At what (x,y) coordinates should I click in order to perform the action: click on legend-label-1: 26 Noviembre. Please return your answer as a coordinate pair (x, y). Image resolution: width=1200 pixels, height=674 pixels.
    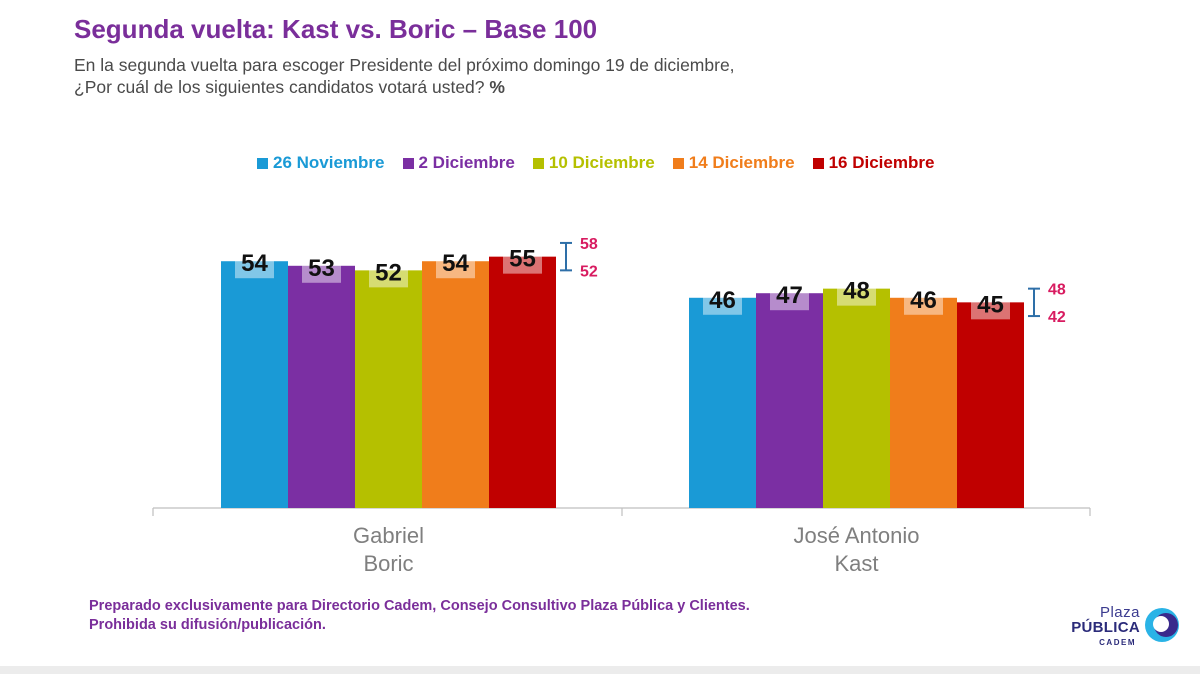
    Looking at the image, I should click on (329, 162).